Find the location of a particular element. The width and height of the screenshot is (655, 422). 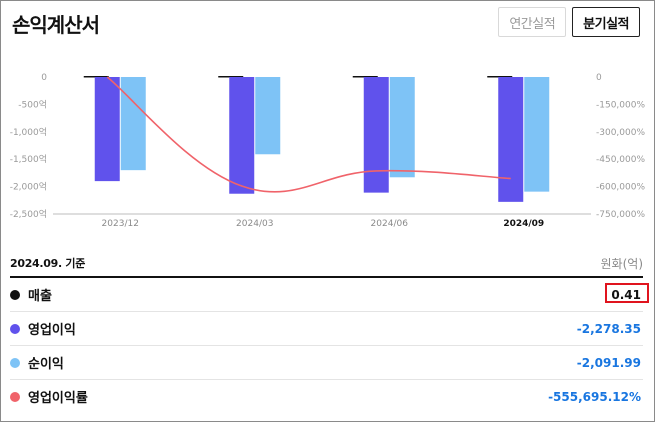

x-tick-label: 2024/09 is located at coordinates (523, 224).